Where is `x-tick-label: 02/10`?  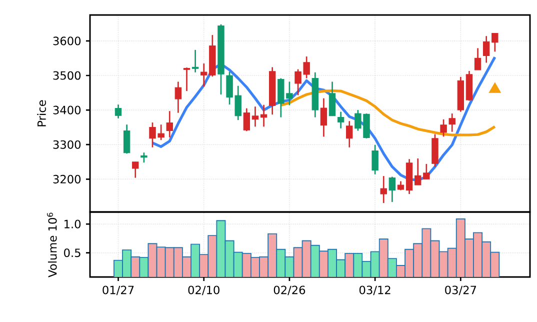 x-tick-label: 02/10 is located at coordinates (204, 291).